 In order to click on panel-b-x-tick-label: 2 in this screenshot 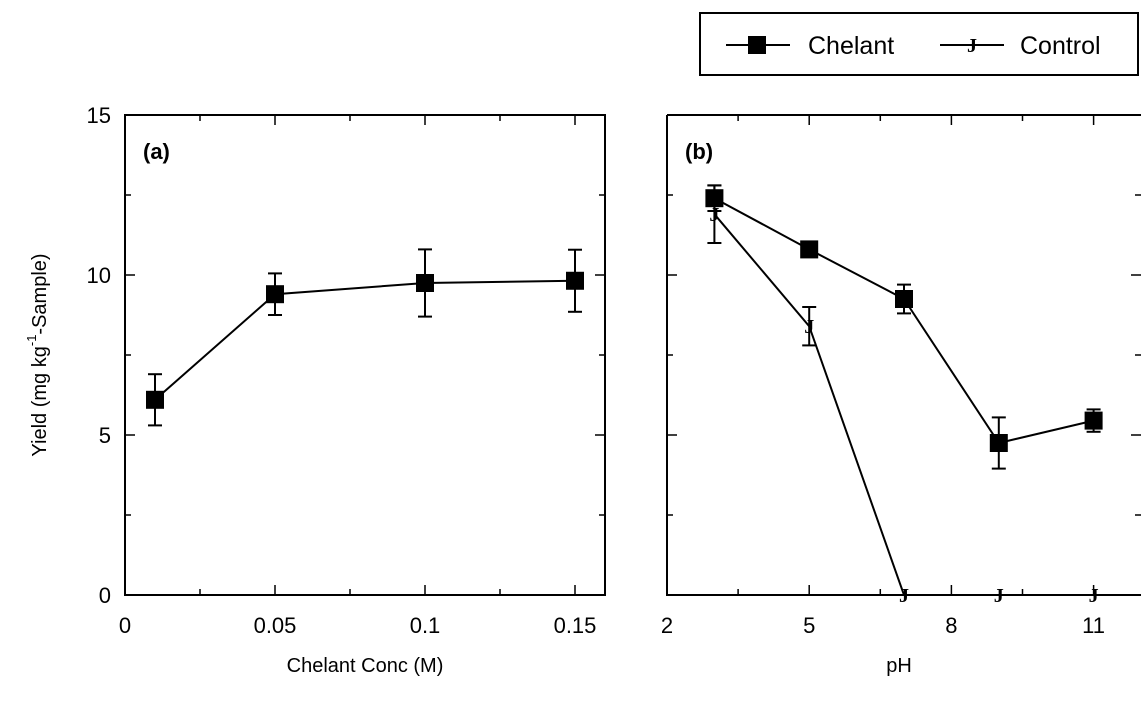, I will do `click(667, 625)`.